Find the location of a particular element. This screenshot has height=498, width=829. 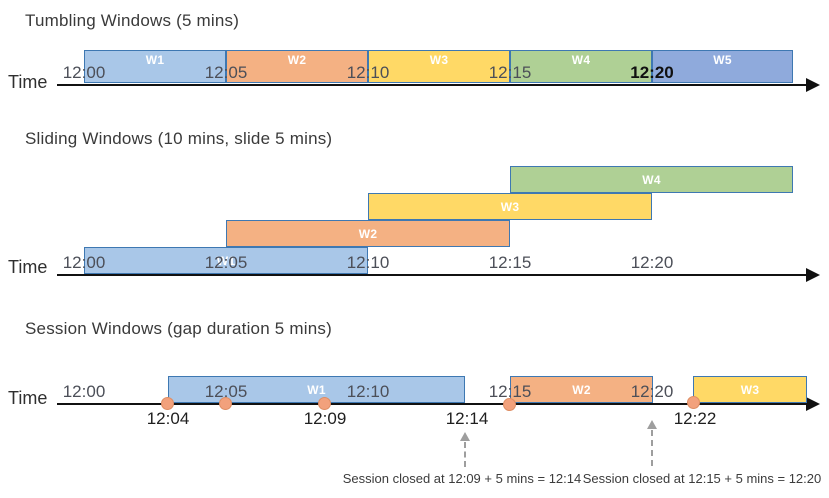

tumbling-window-w2: W2 is located at coordinates (297, 66).